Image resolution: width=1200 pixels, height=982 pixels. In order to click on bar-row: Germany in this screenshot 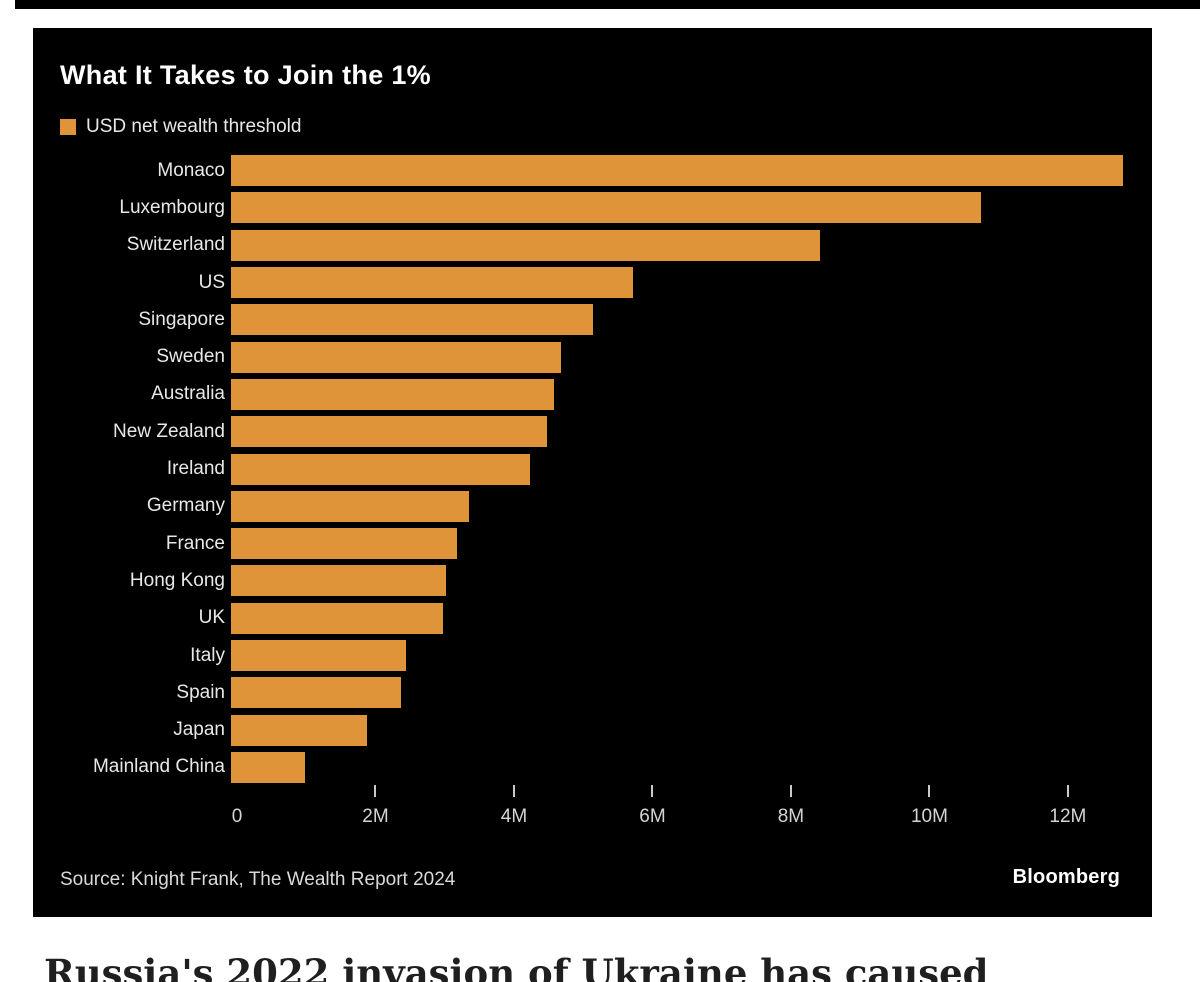, I will do `click(592, 506)`.